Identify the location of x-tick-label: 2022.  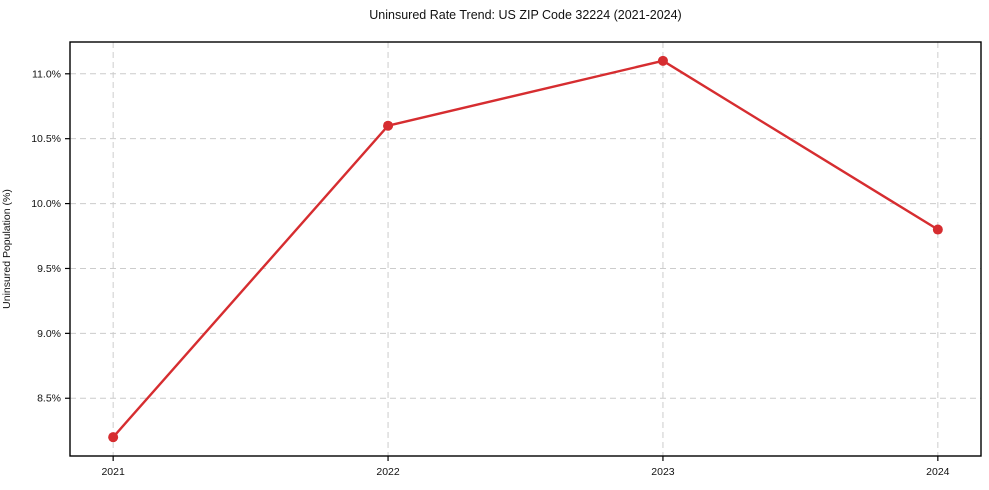
(388, 472).